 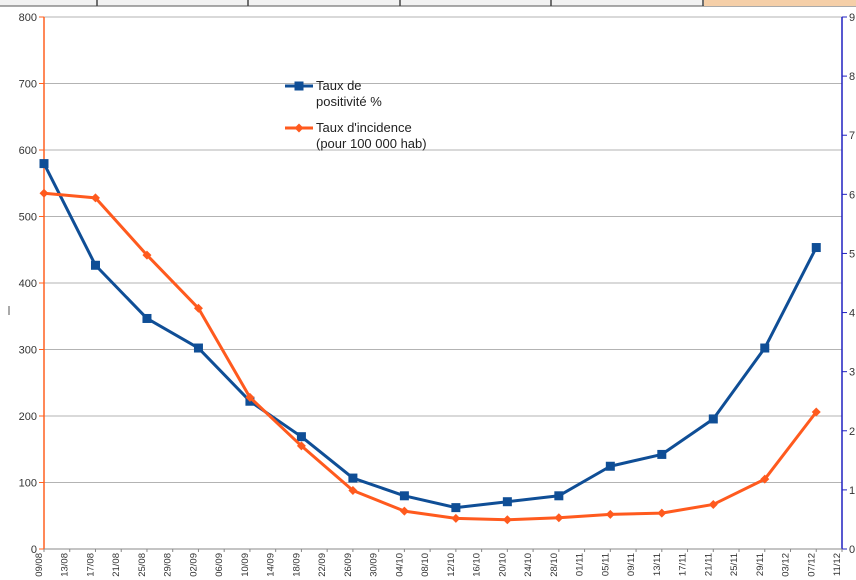 What do you see at coordinates (39, 565) in the screenshot?
I see `x-tick-label-0: 09/08` at bounding box center [39, 565].